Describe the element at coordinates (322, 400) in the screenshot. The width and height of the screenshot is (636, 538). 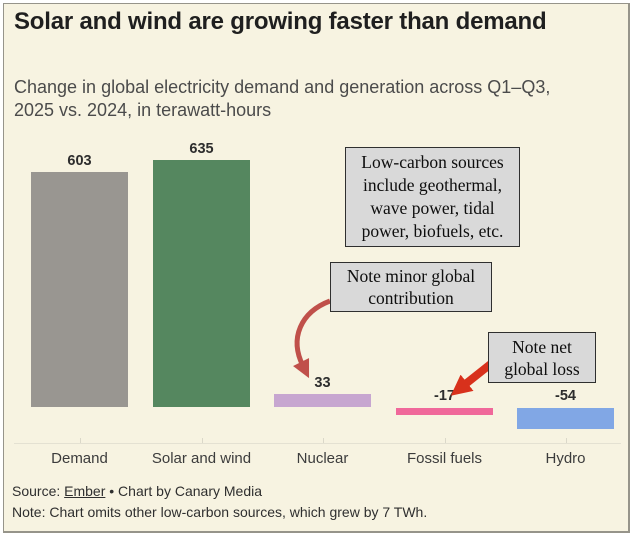
I see `bar-nuclear` at that location.